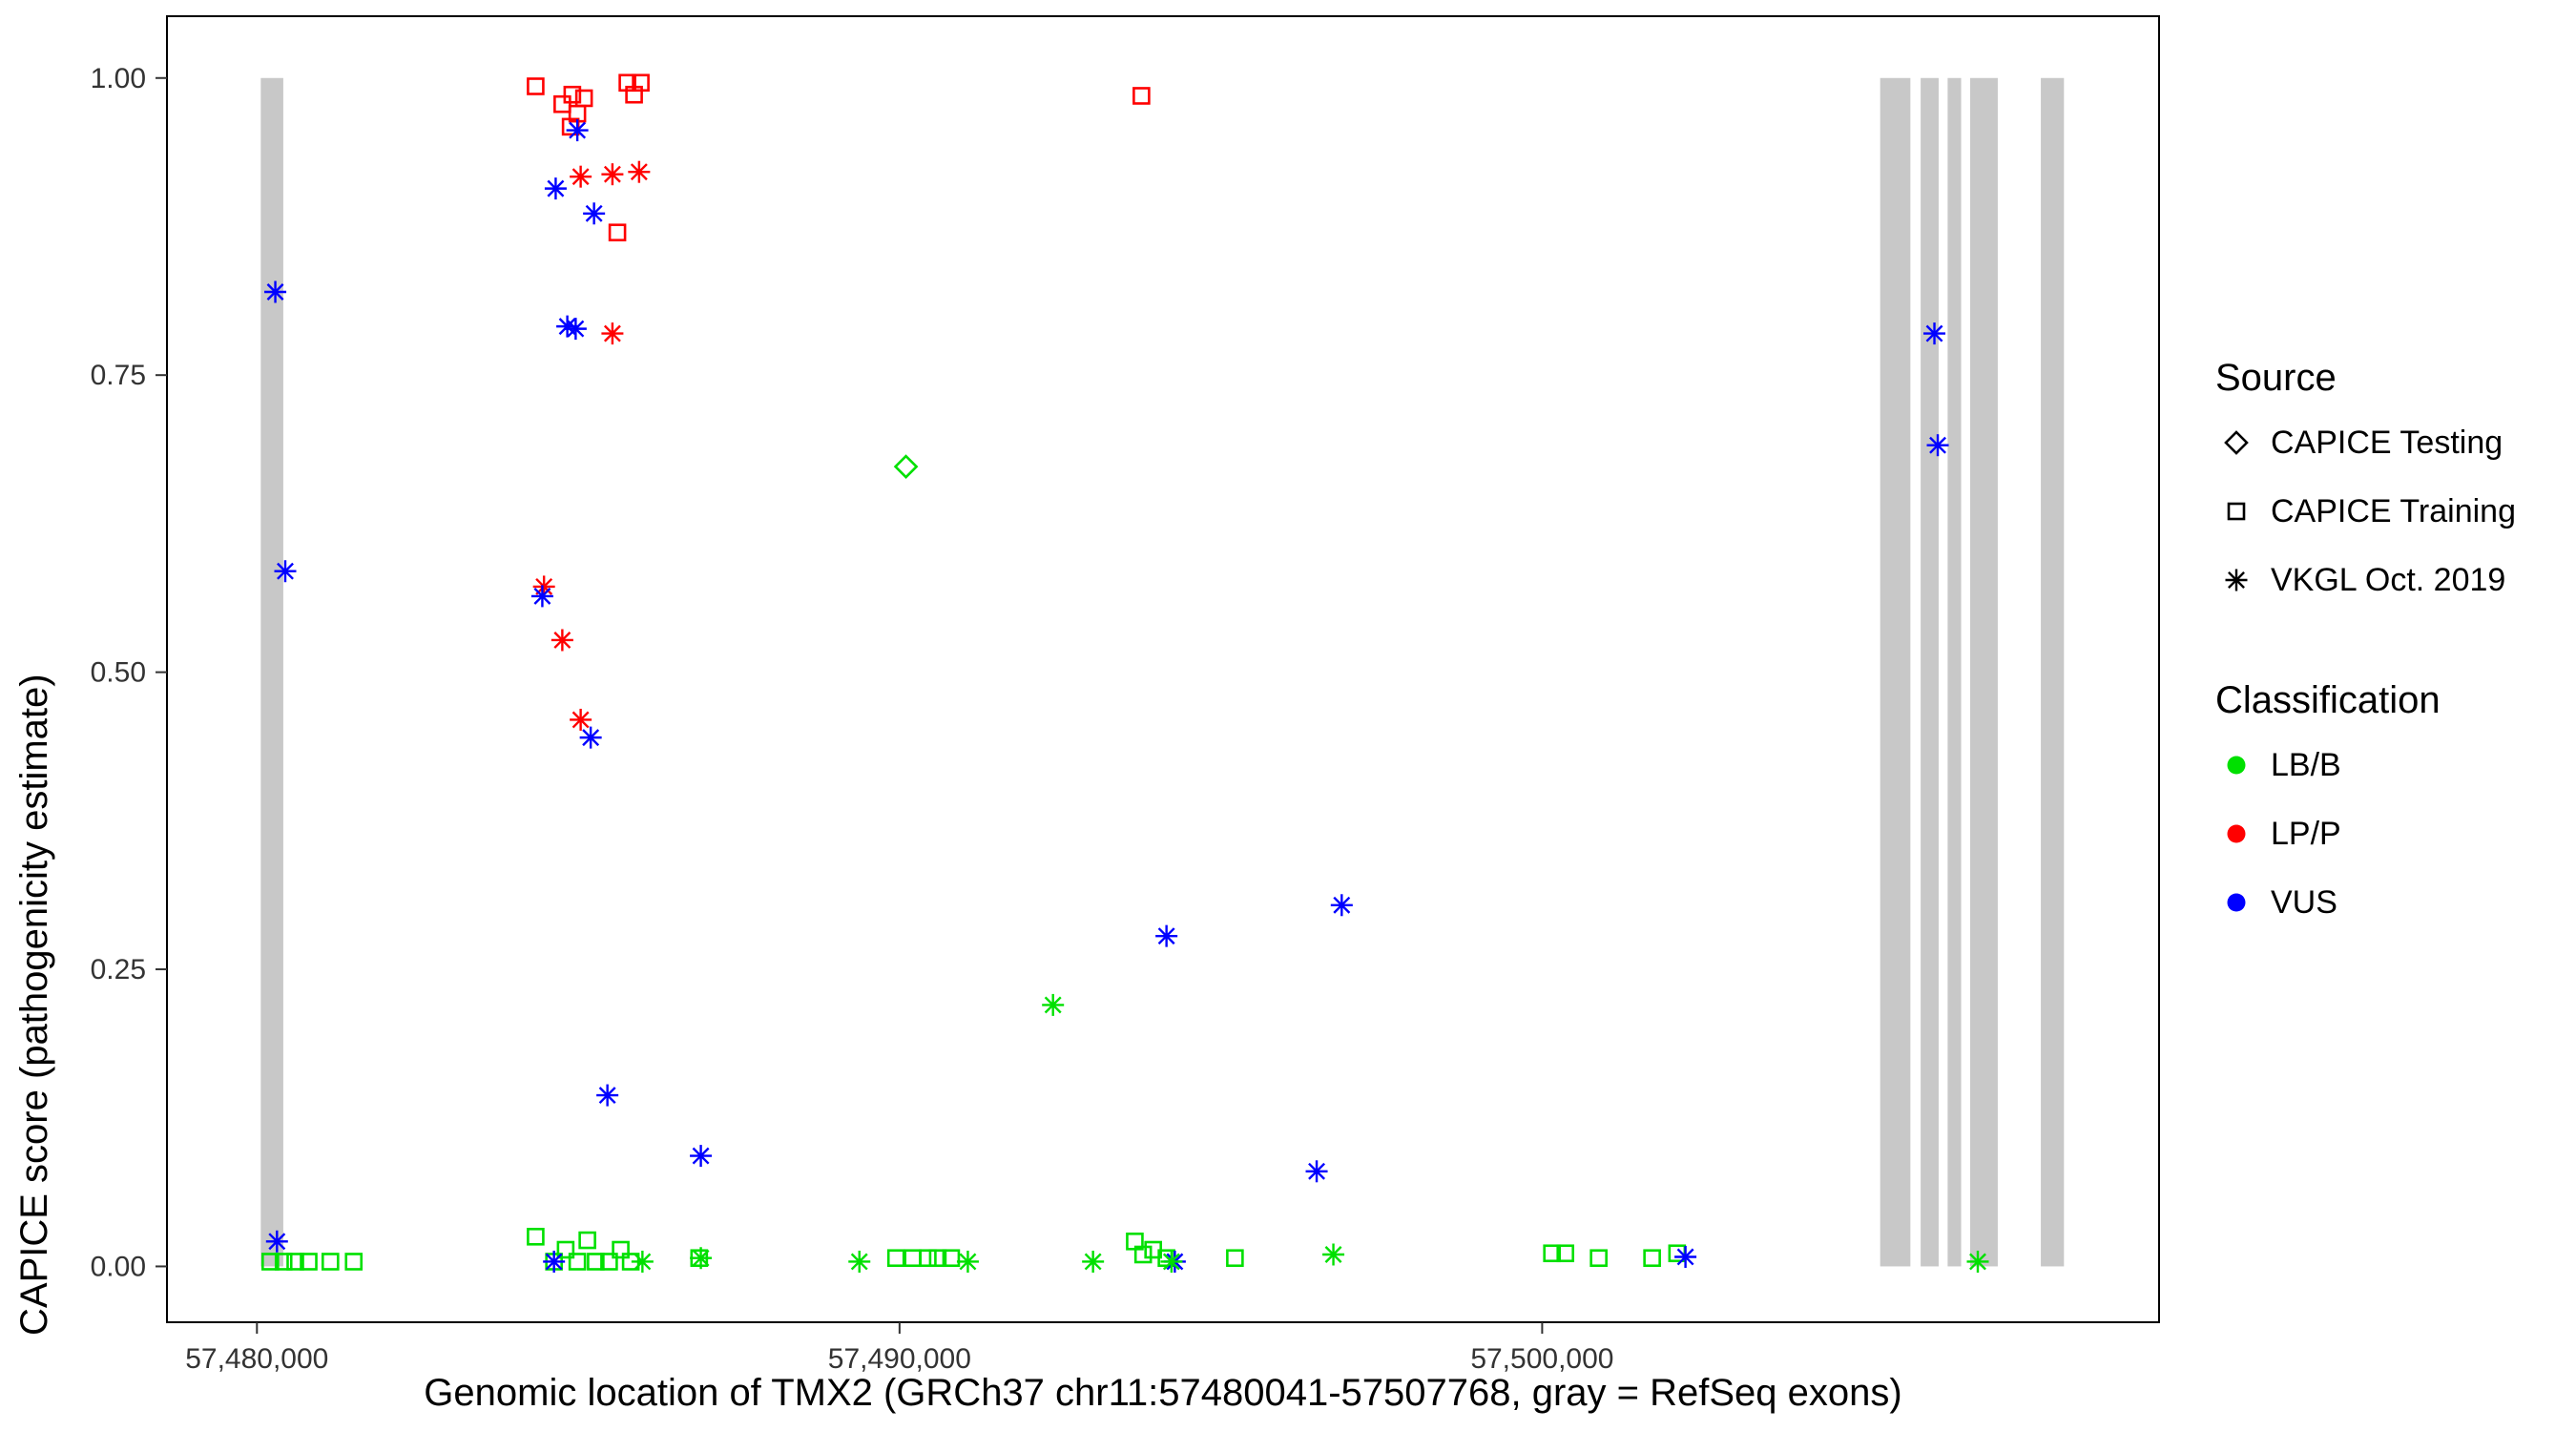 The image size is (2576, 1431). Describe the element at coordinates (118, 375) in the screenshot. I see `y-tick-label: 0.75` at that location.